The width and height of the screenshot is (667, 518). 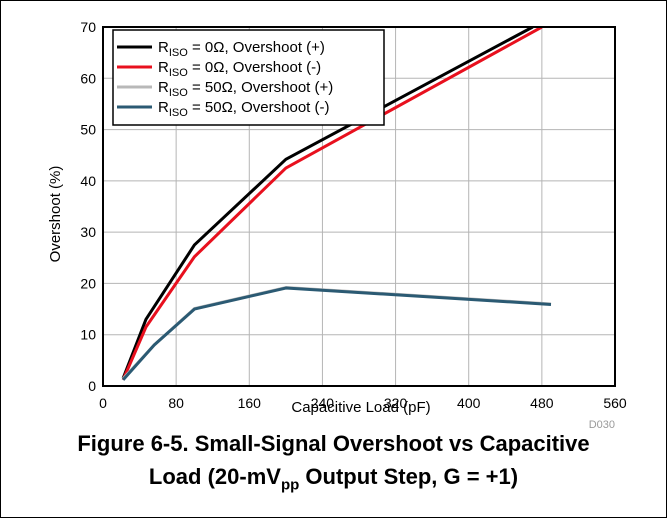 I want to click on y-axis-title: Overshoot (%), so click(x=55, y=214).